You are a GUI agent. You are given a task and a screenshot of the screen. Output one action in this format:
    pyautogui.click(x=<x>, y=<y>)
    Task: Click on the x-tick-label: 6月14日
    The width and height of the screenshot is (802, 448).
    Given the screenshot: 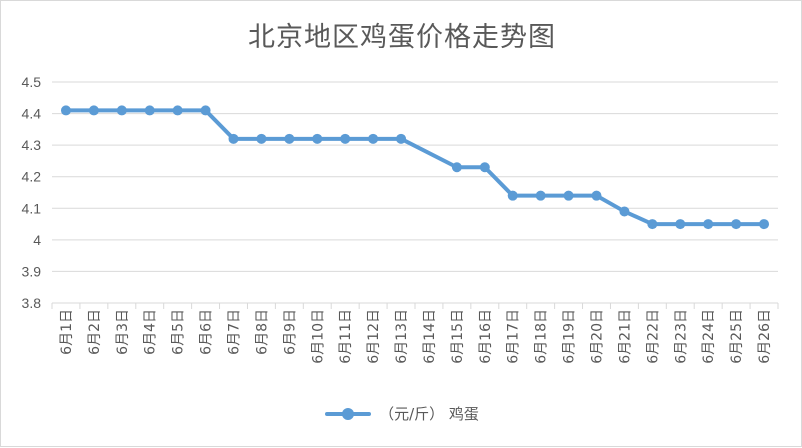 What is the action you would take?
    pyautogui.click(x=430, y=336)
    